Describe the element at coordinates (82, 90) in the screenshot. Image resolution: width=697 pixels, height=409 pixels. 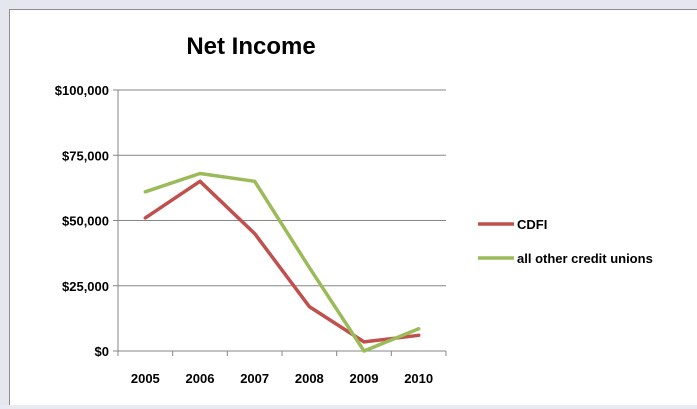
I see `y-tick-label: $100,000` at that location.